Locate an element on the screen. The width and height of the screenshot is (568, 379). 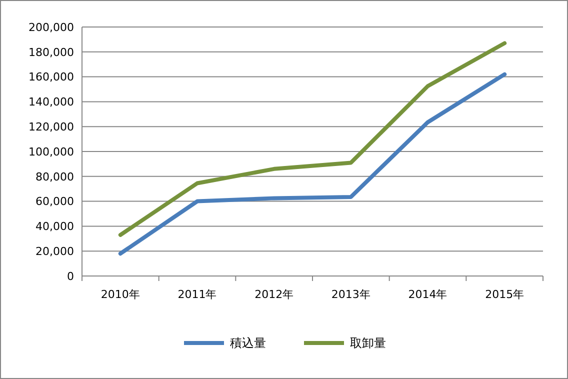
y-tick-label: 0 is located at coordinates (70, 276).